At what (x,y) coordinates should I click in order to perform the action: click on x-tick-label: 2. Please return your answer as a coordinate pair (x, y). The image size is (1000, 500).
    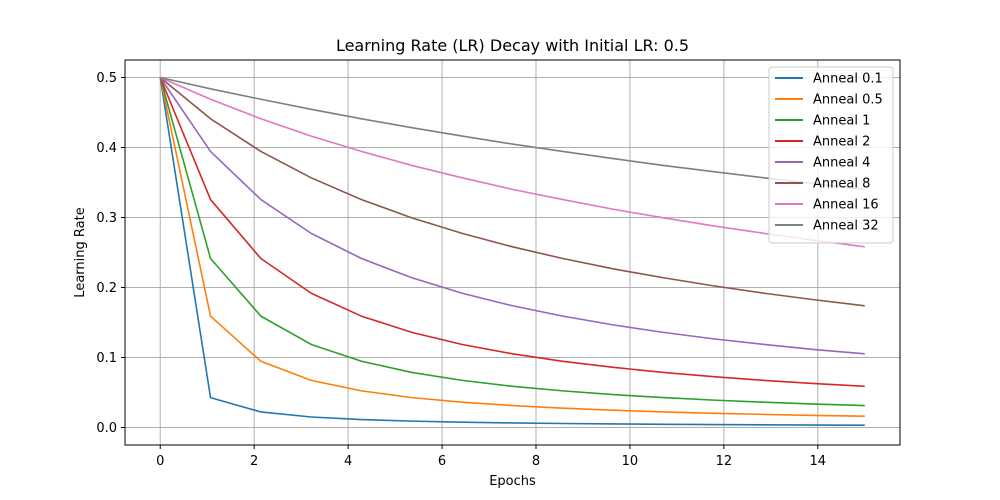
    Looking at the image, I should click on (254, 461).